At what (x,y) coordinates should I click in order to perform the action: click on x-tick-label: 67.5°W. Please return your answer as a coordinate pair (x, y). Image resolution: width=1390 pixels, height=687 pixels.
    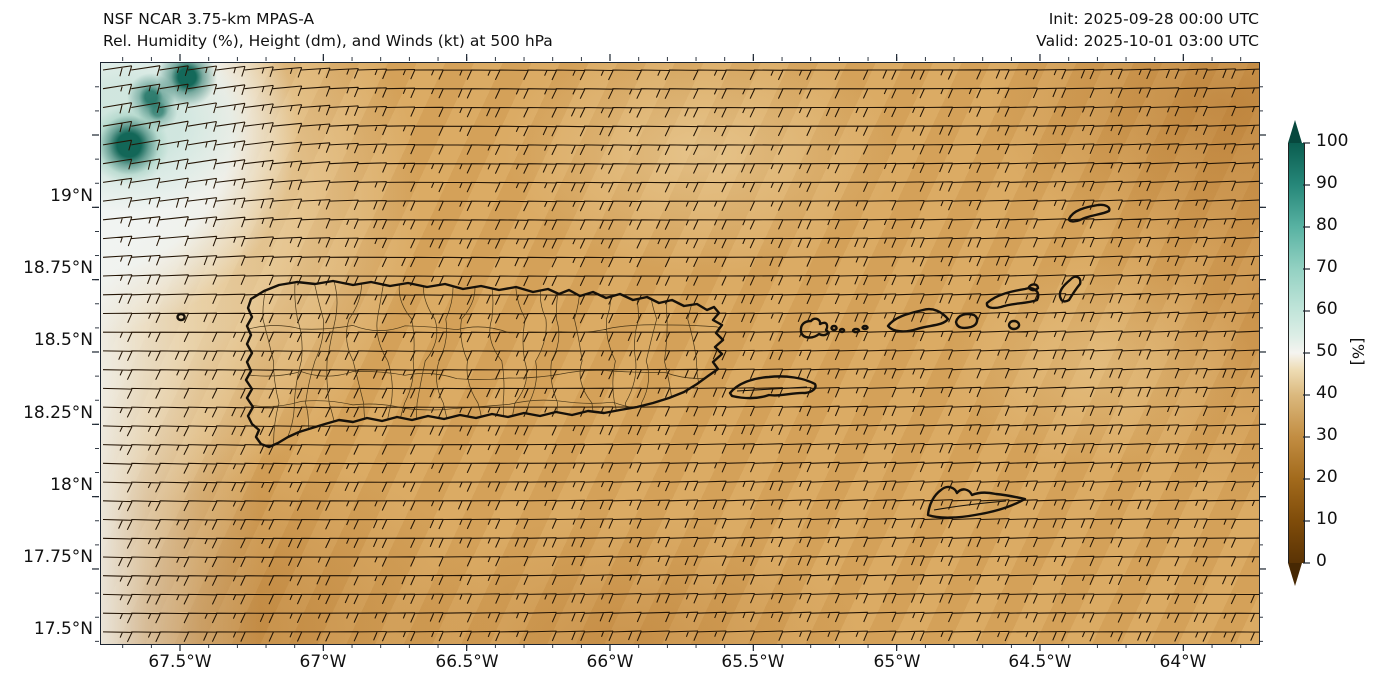
    Looking at the image, I should click on (180, 662).